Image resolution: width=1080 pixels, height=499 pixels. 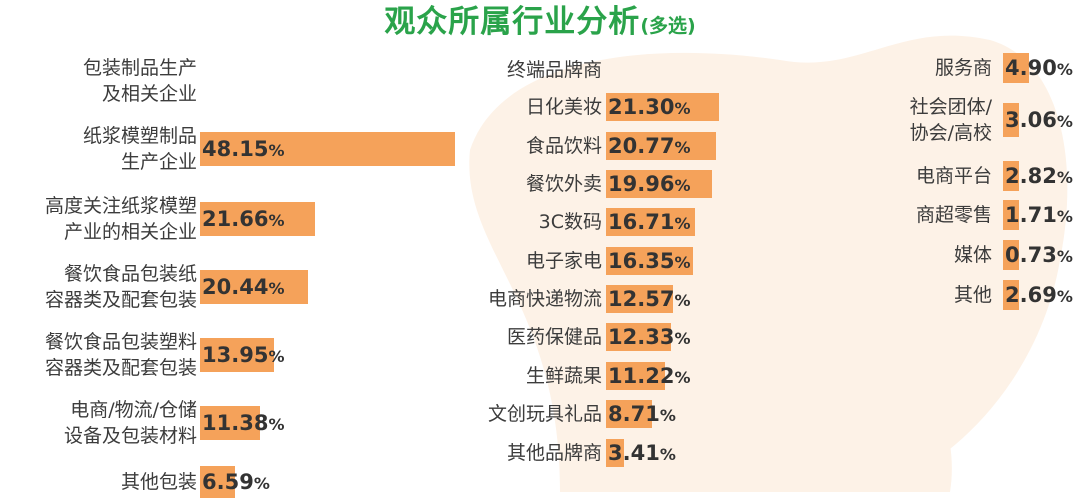 I want to click on chart-title-sub: (多选), so click(x=668, y=26).